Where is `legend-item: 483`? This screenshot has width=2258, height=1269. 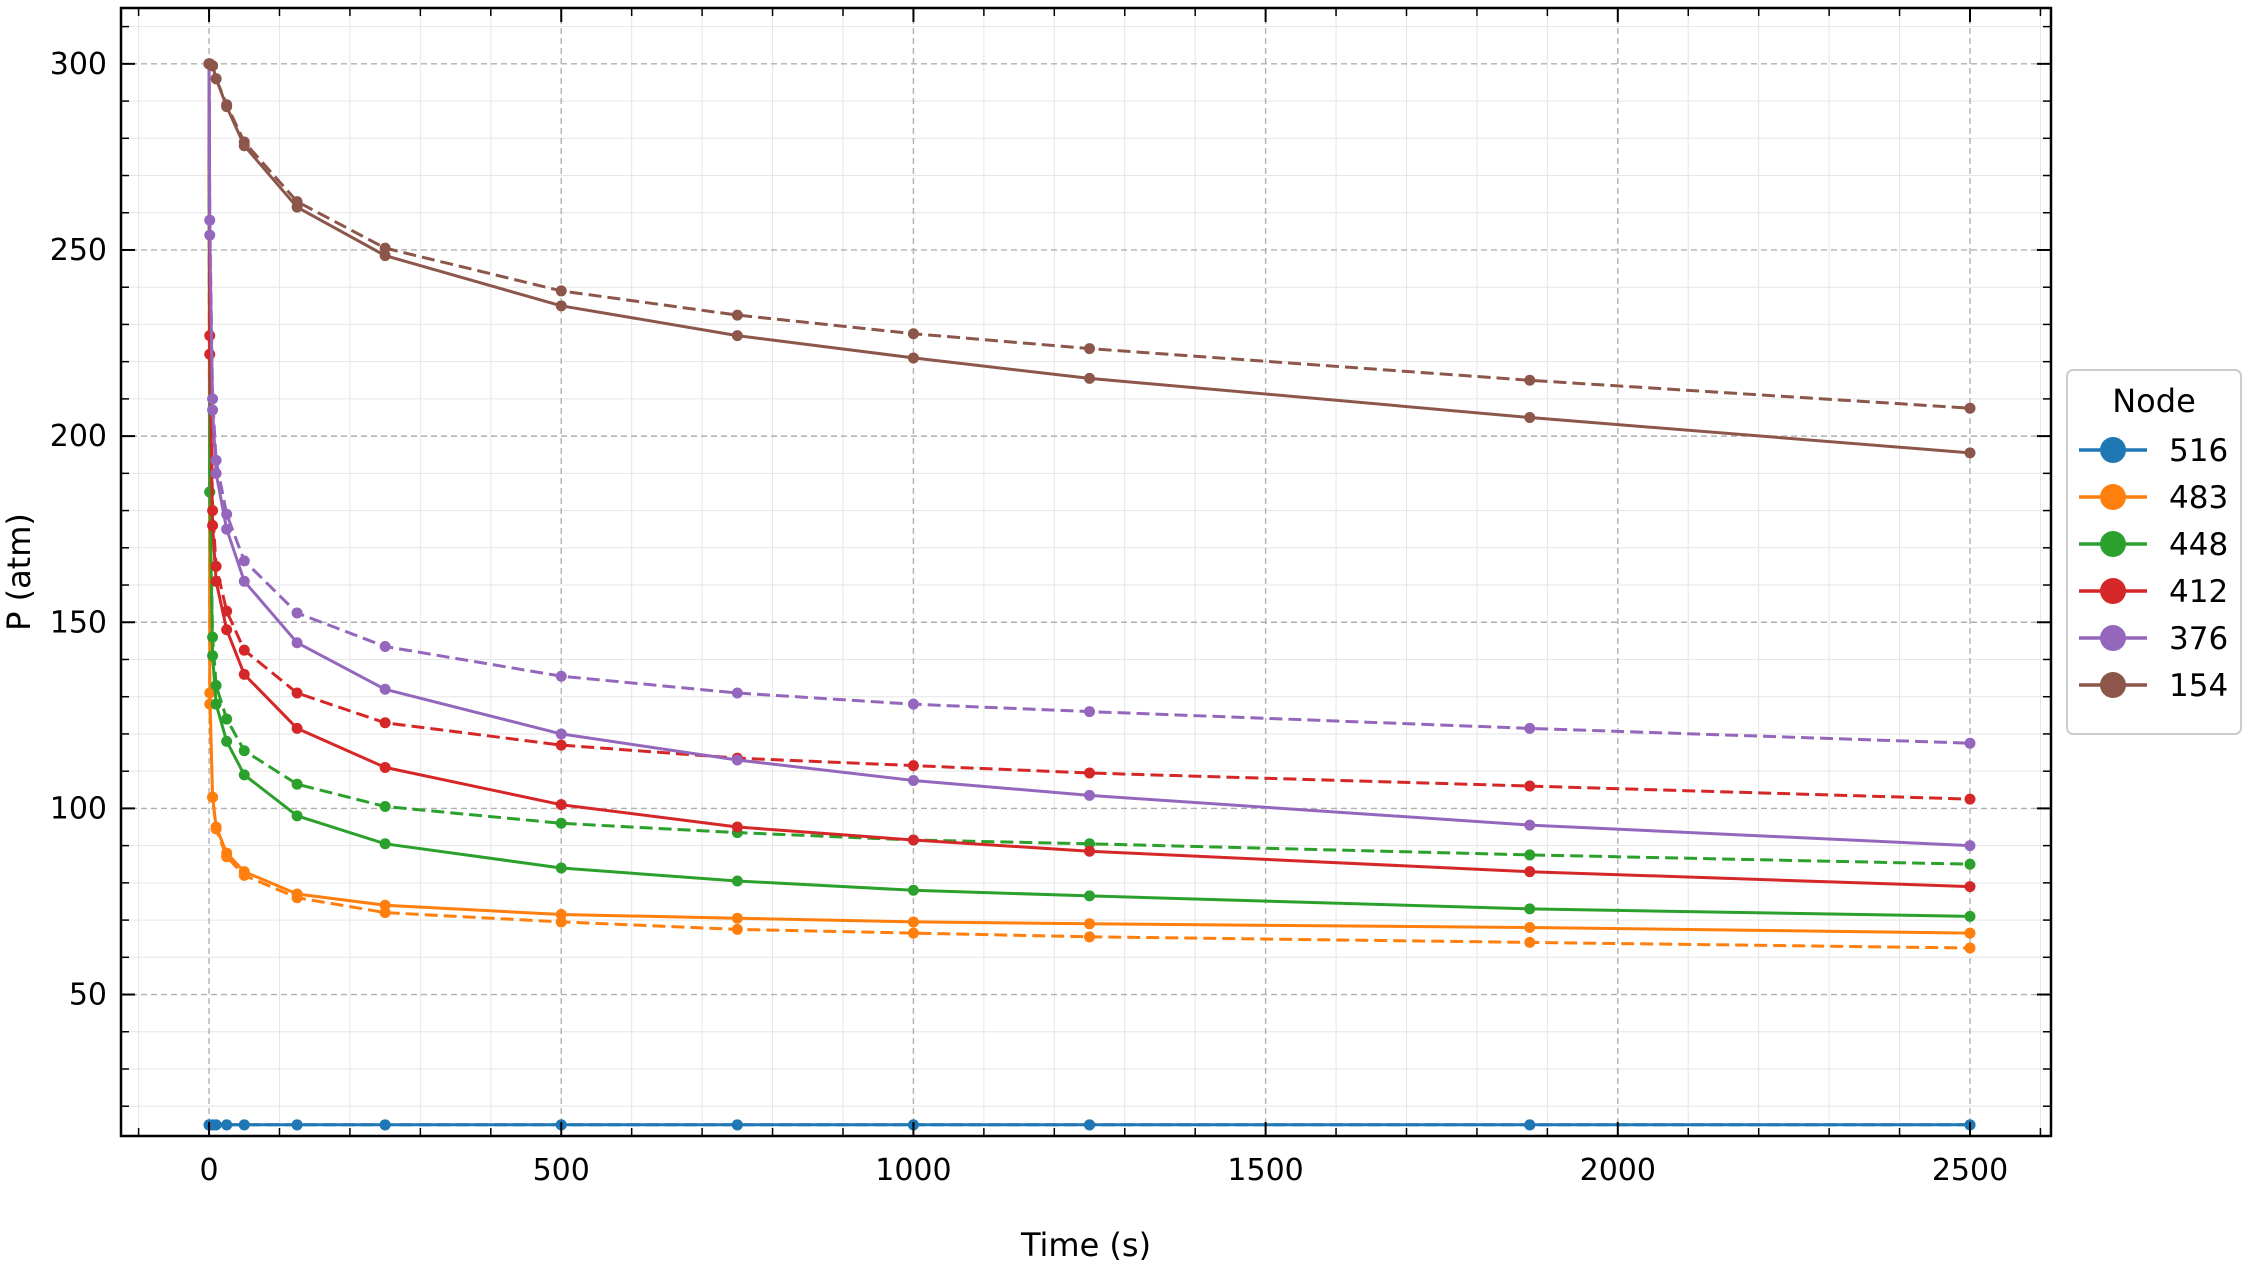
legend-item: 483 is located at coordinates (2153, 498).